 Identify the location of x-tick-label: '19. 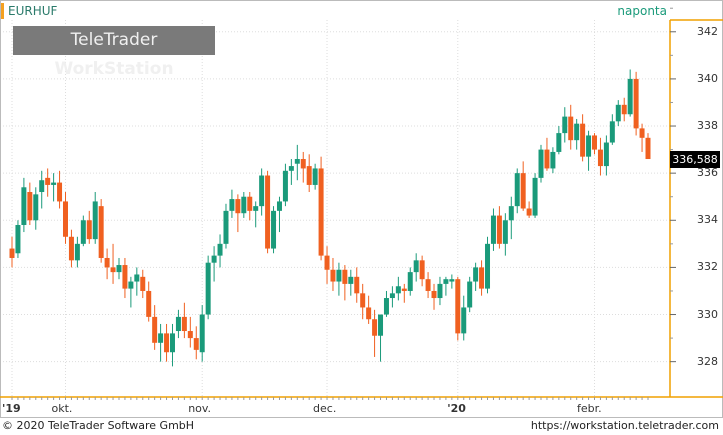
(11, 408).